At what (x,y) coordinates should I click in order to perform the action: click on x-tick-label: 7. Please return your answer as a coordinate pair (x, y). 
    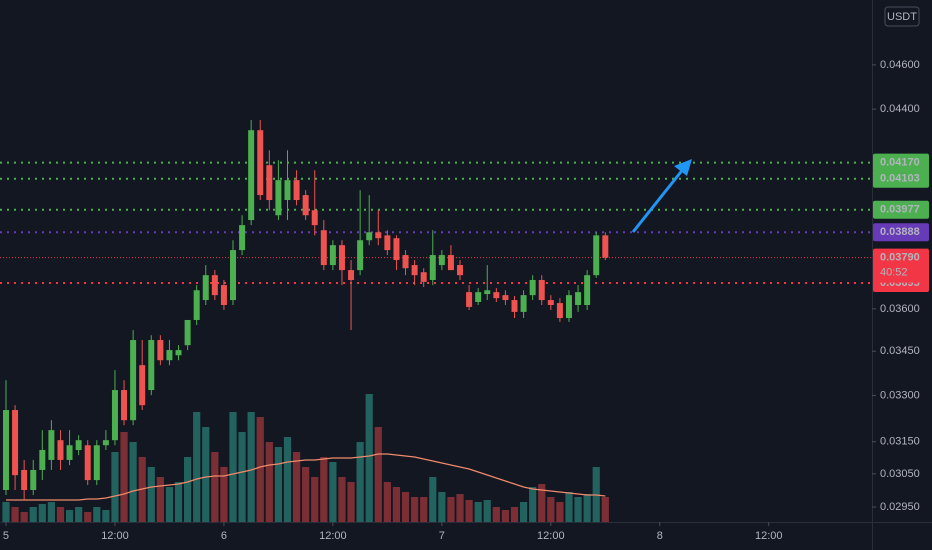
    Looking at the image, I should click on (442, 536).